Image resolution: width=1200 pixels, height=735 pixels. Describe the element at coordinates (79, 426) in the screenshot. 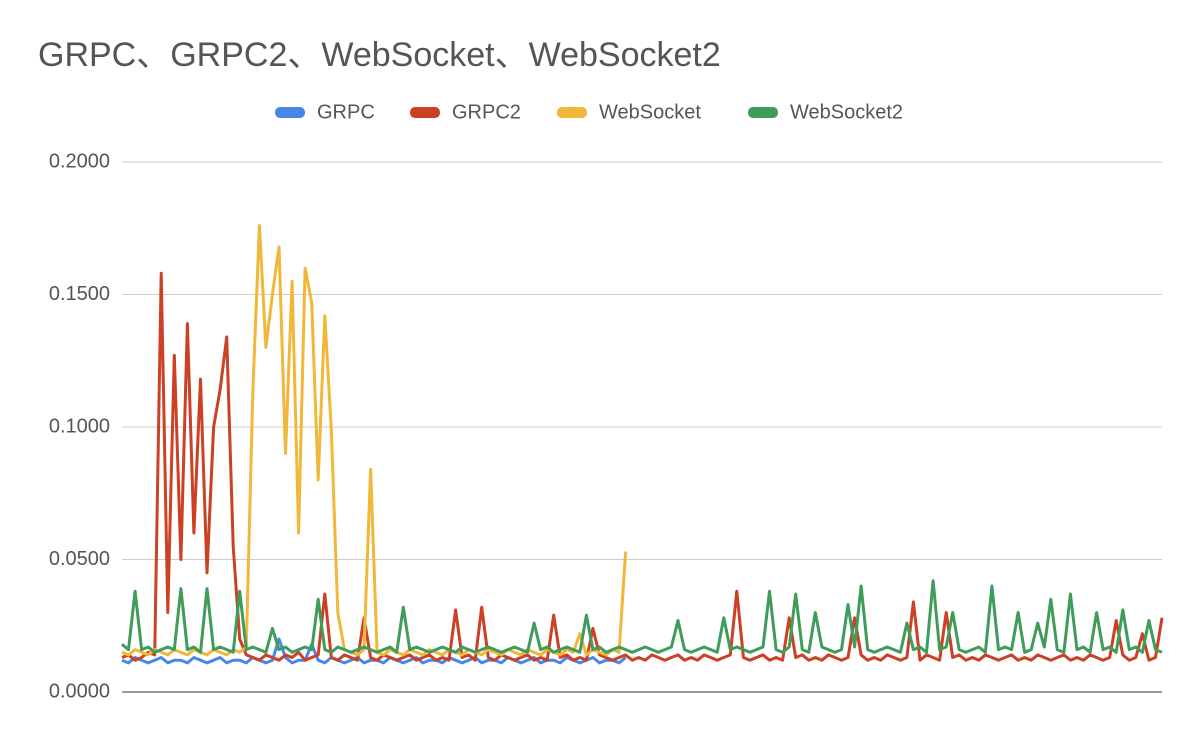

I see `y-tick-label: 0.1000` at that location.